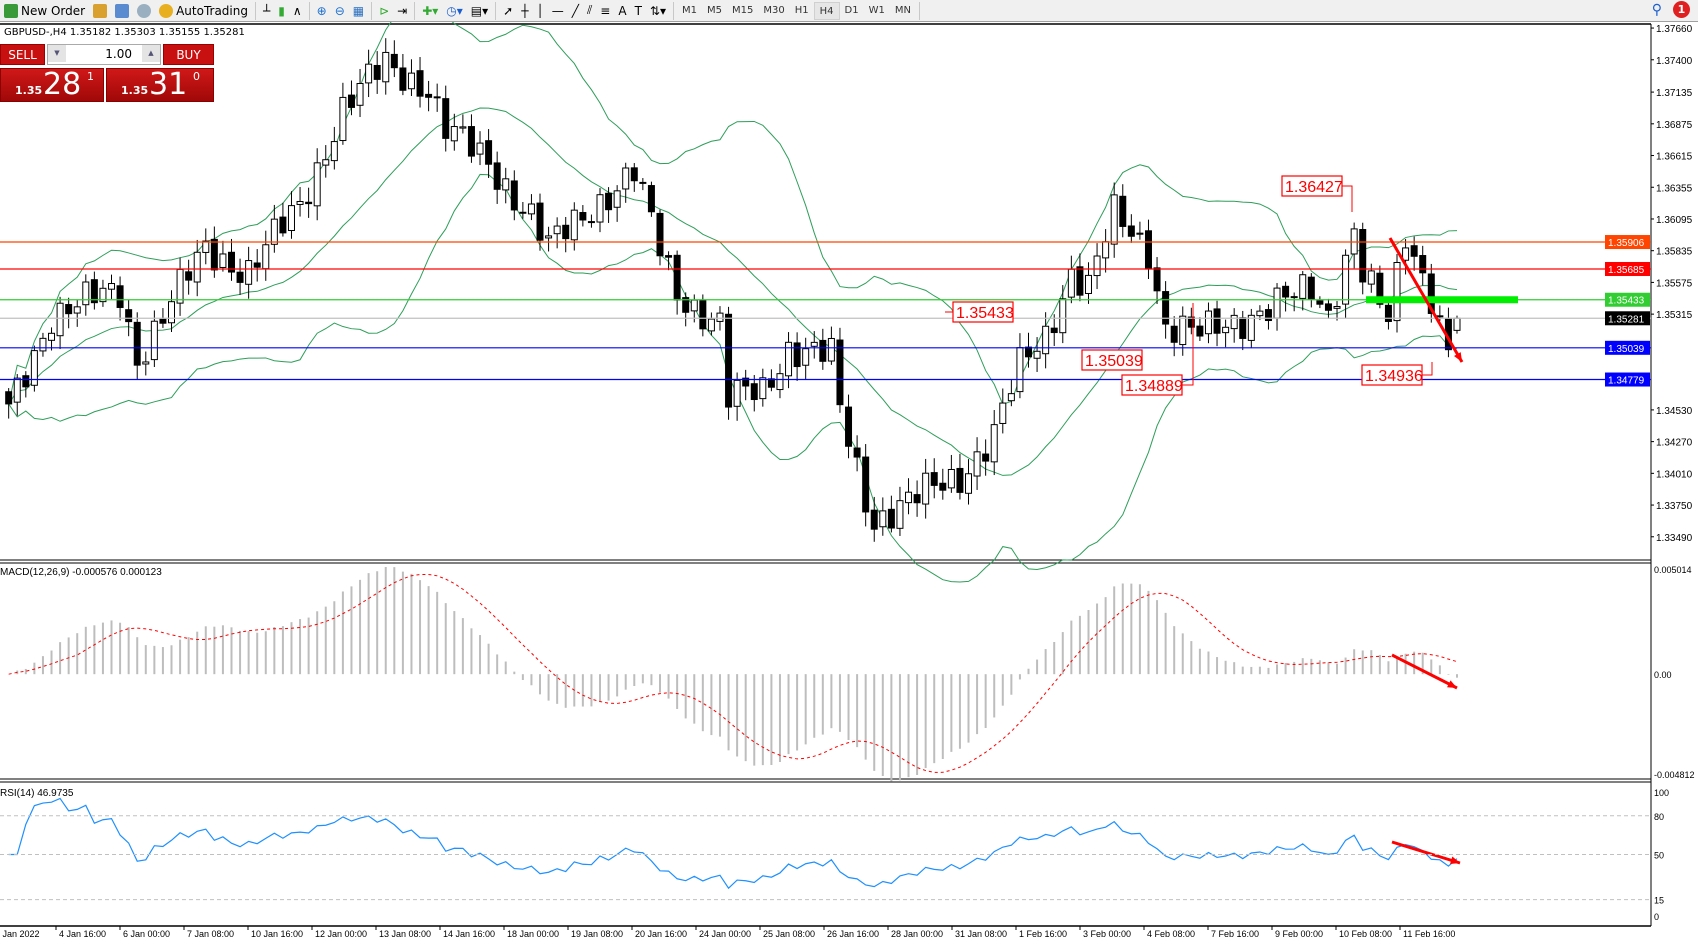 The height and width of the screenshot is (939, 1698). What do you see at coordinates (339, 10) in the screenshot?
I see `zoom-out-icon: ⊖` at bounding box center [339, 10].